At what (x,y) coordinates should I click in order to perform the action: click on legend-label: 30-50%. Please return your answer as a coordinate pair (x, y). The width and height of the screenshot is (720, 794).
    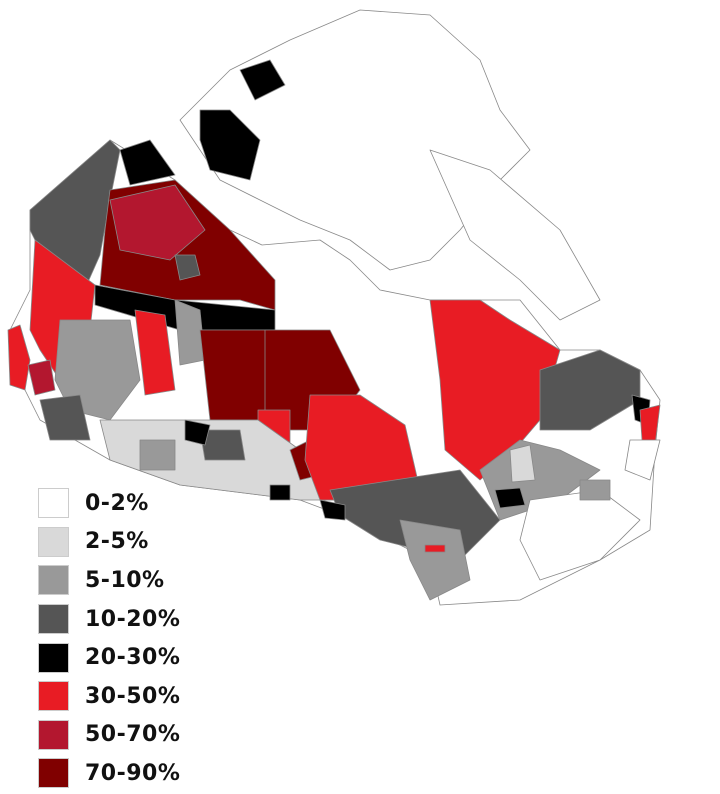
    Looking at the image, I should click on (133, 696).